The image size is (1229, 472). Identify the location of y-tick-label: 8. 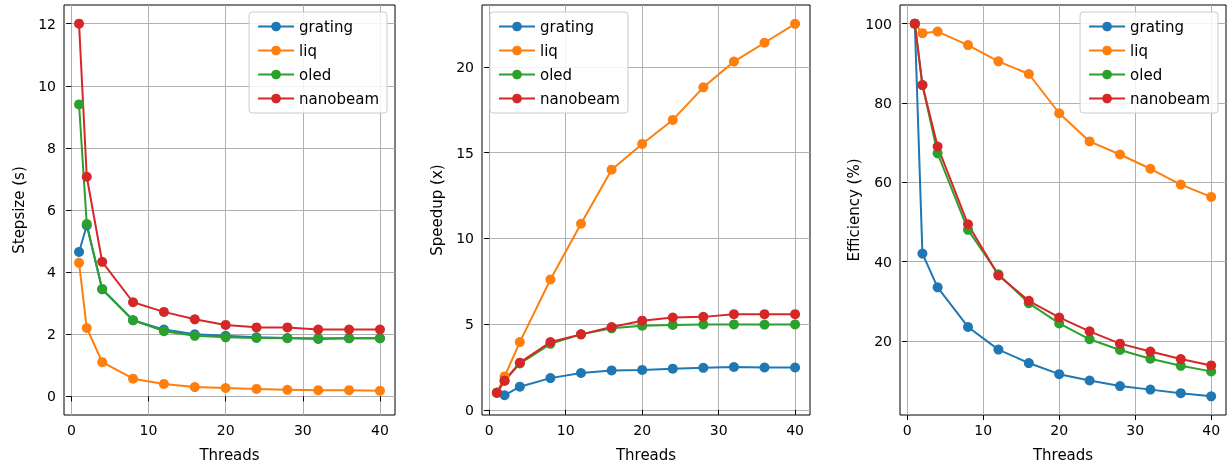
(51, 147).